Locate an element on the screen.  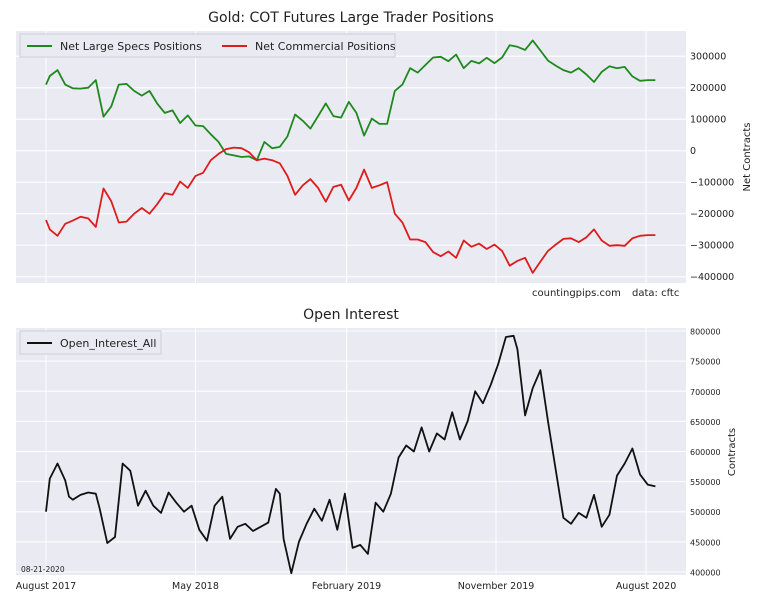
y-tick-label: 600000 is located at coordinates (705, 452).